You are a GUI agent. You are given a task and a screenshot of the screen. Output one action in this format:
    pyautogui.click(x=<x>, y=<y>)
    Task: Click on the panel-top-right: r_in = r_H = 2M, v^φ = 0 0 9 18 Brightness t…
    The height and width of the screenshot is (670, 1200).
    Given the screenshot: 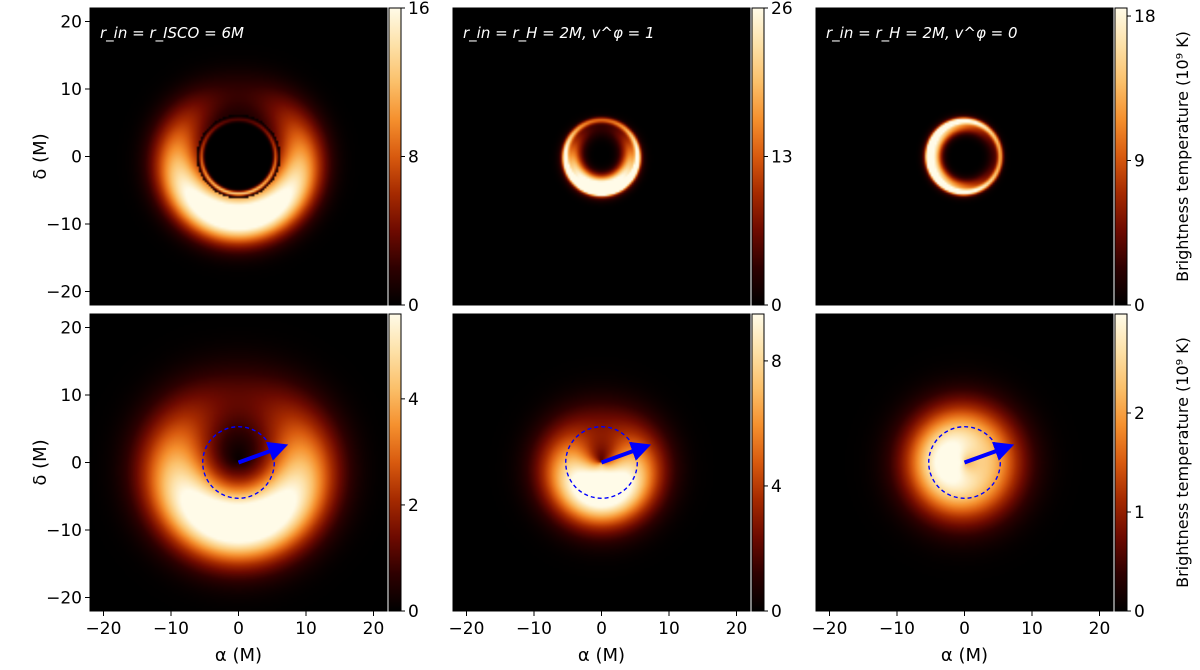 What is the action you would take?
    pyautogui.click(x=1003, y=161)
    